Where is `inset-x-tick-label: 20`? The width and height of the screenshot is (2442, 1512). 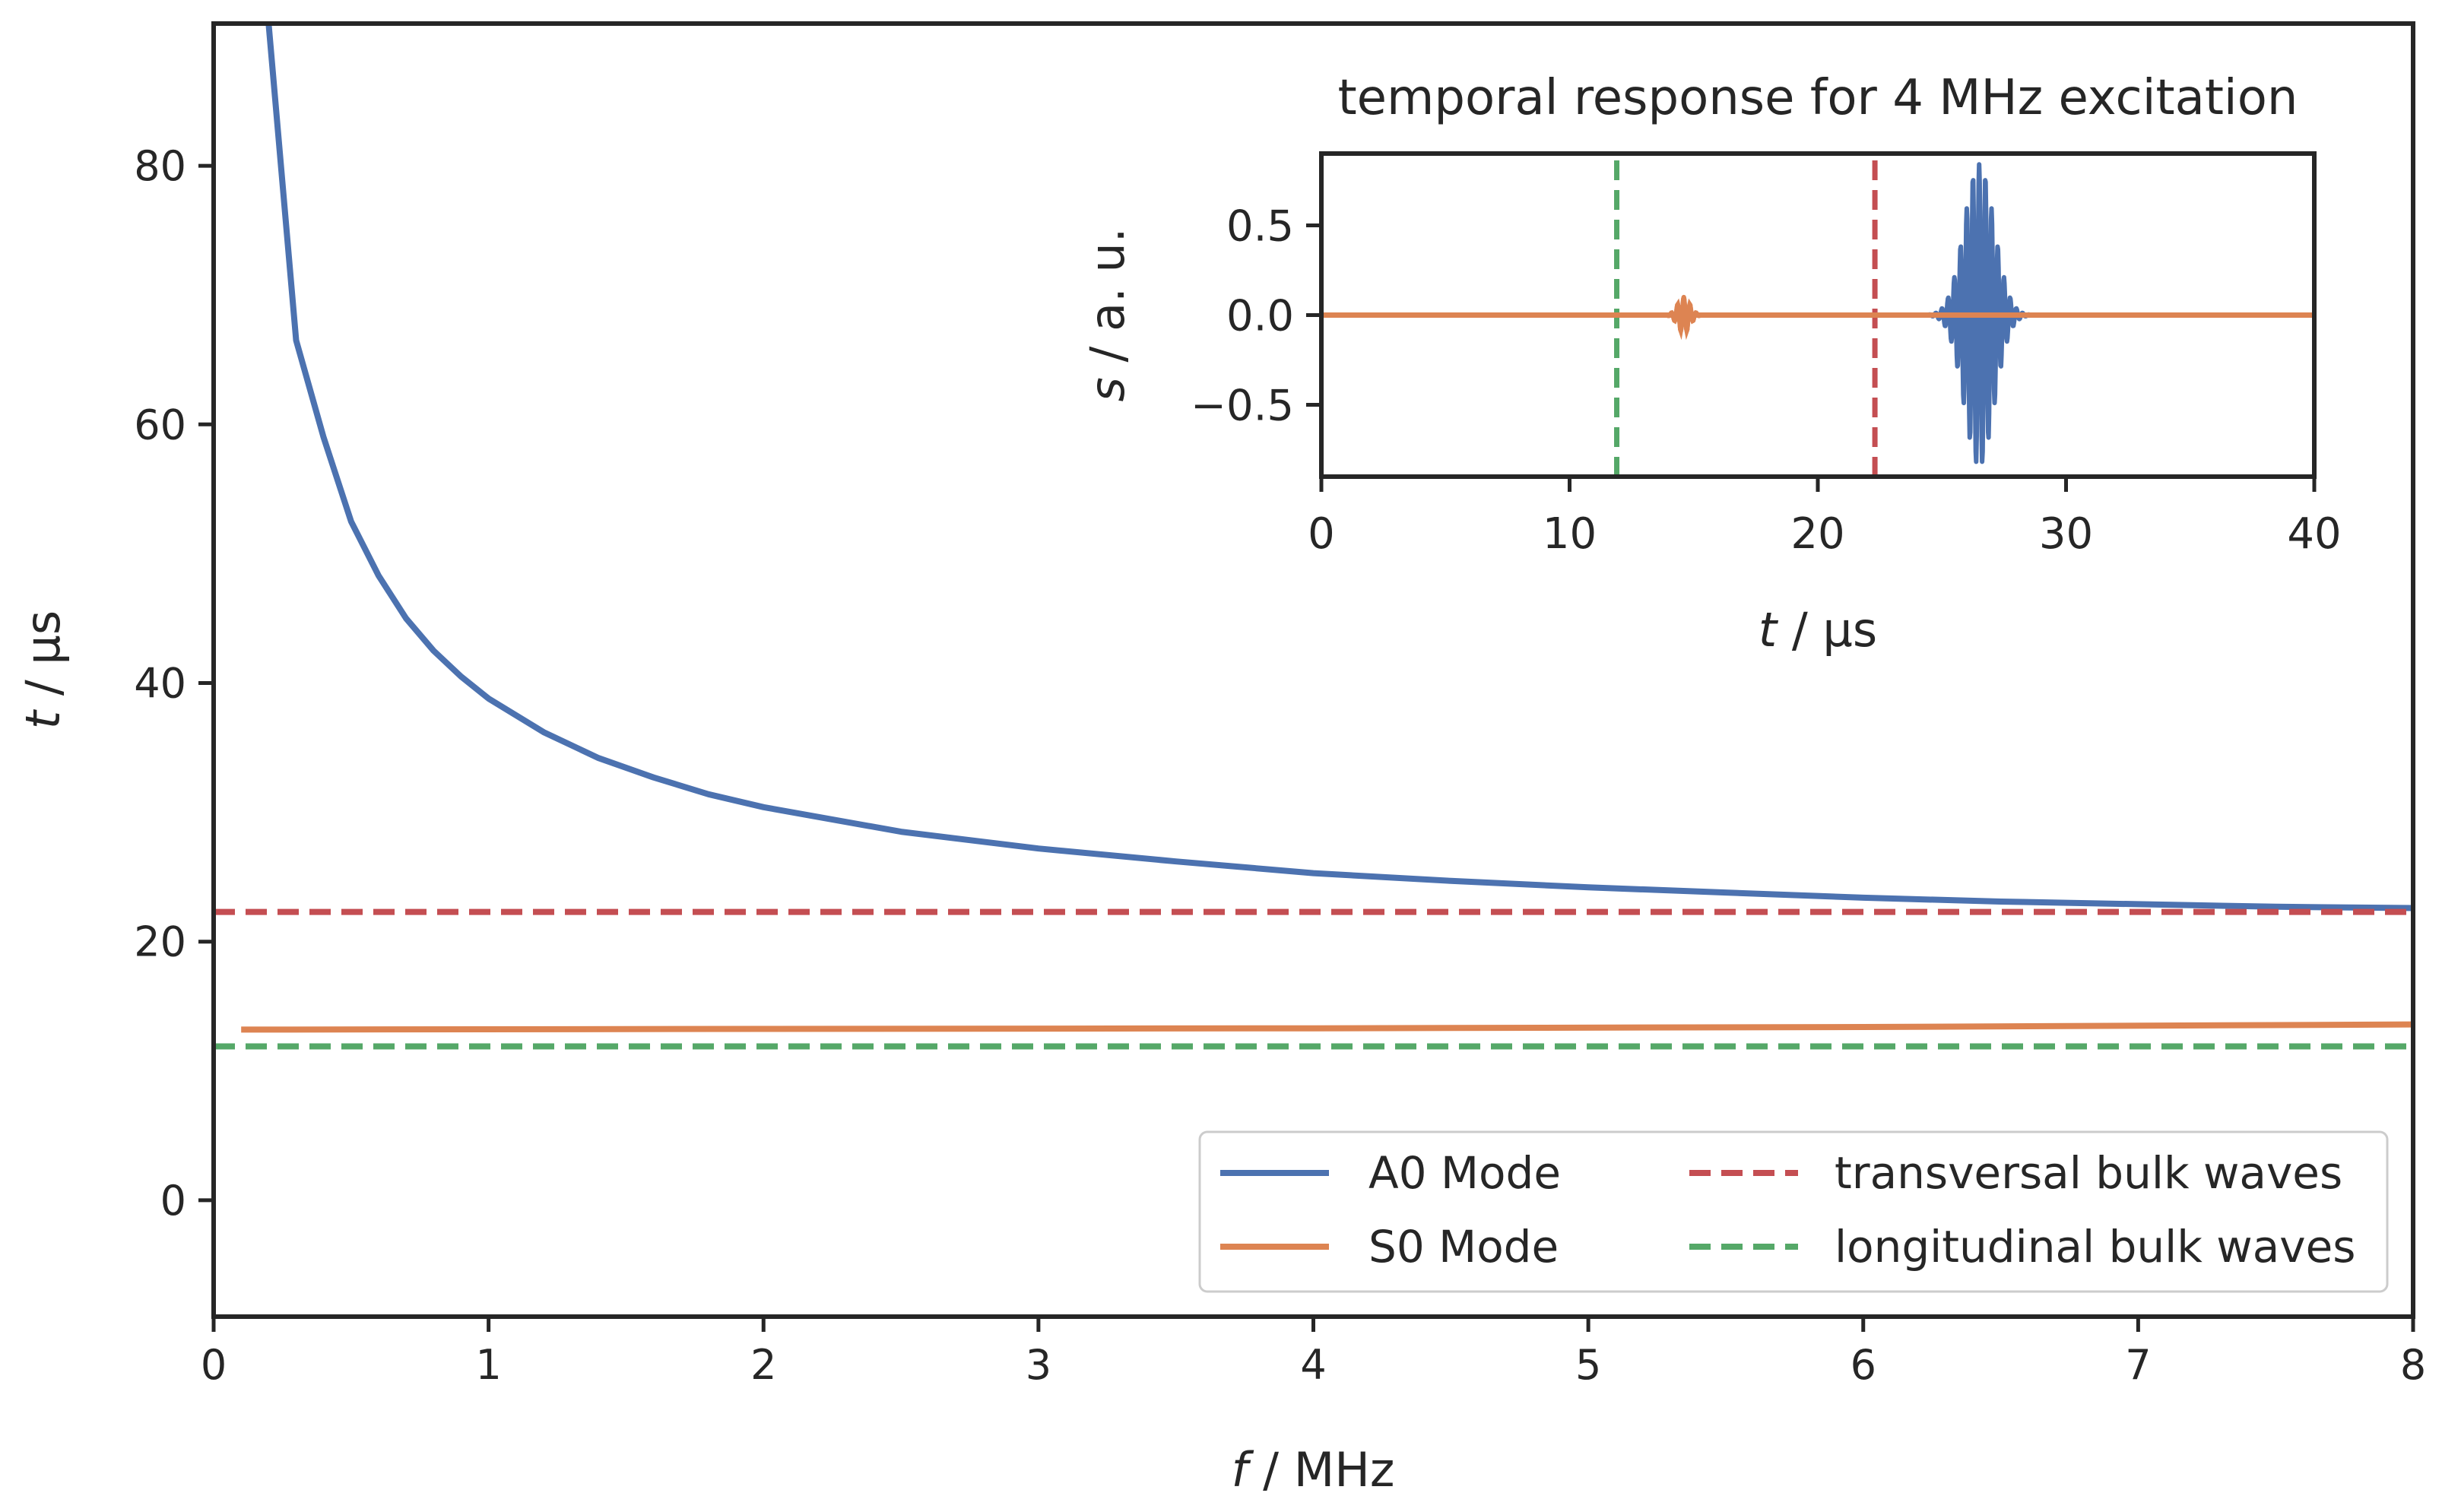 inset-x-tick-label: 20 is located at coordinates (1817, 534).